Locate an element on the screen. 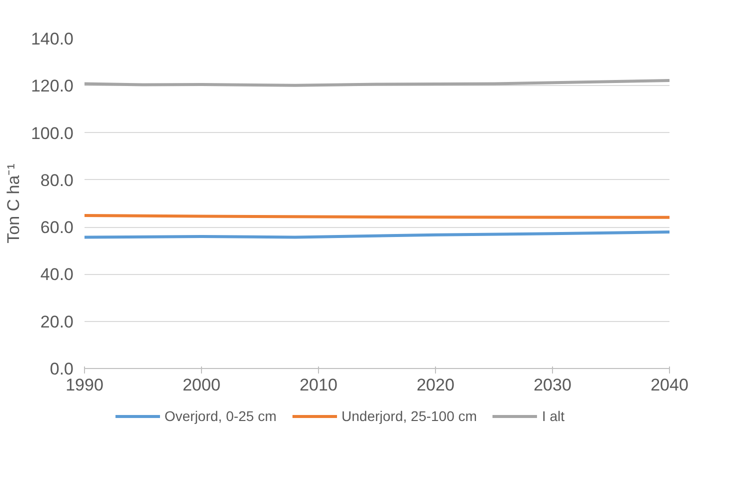 This screenshot has width=754, height=481. legend-label: Underjord, 25-100 cm is located at coordinates (409, 416).